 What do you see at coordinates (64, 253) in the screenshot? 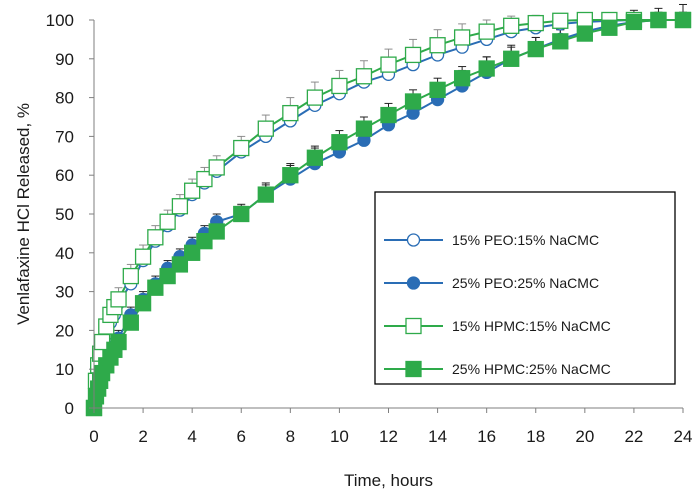
I see `y-tick-label: 40` at bounding box center [64, 253].